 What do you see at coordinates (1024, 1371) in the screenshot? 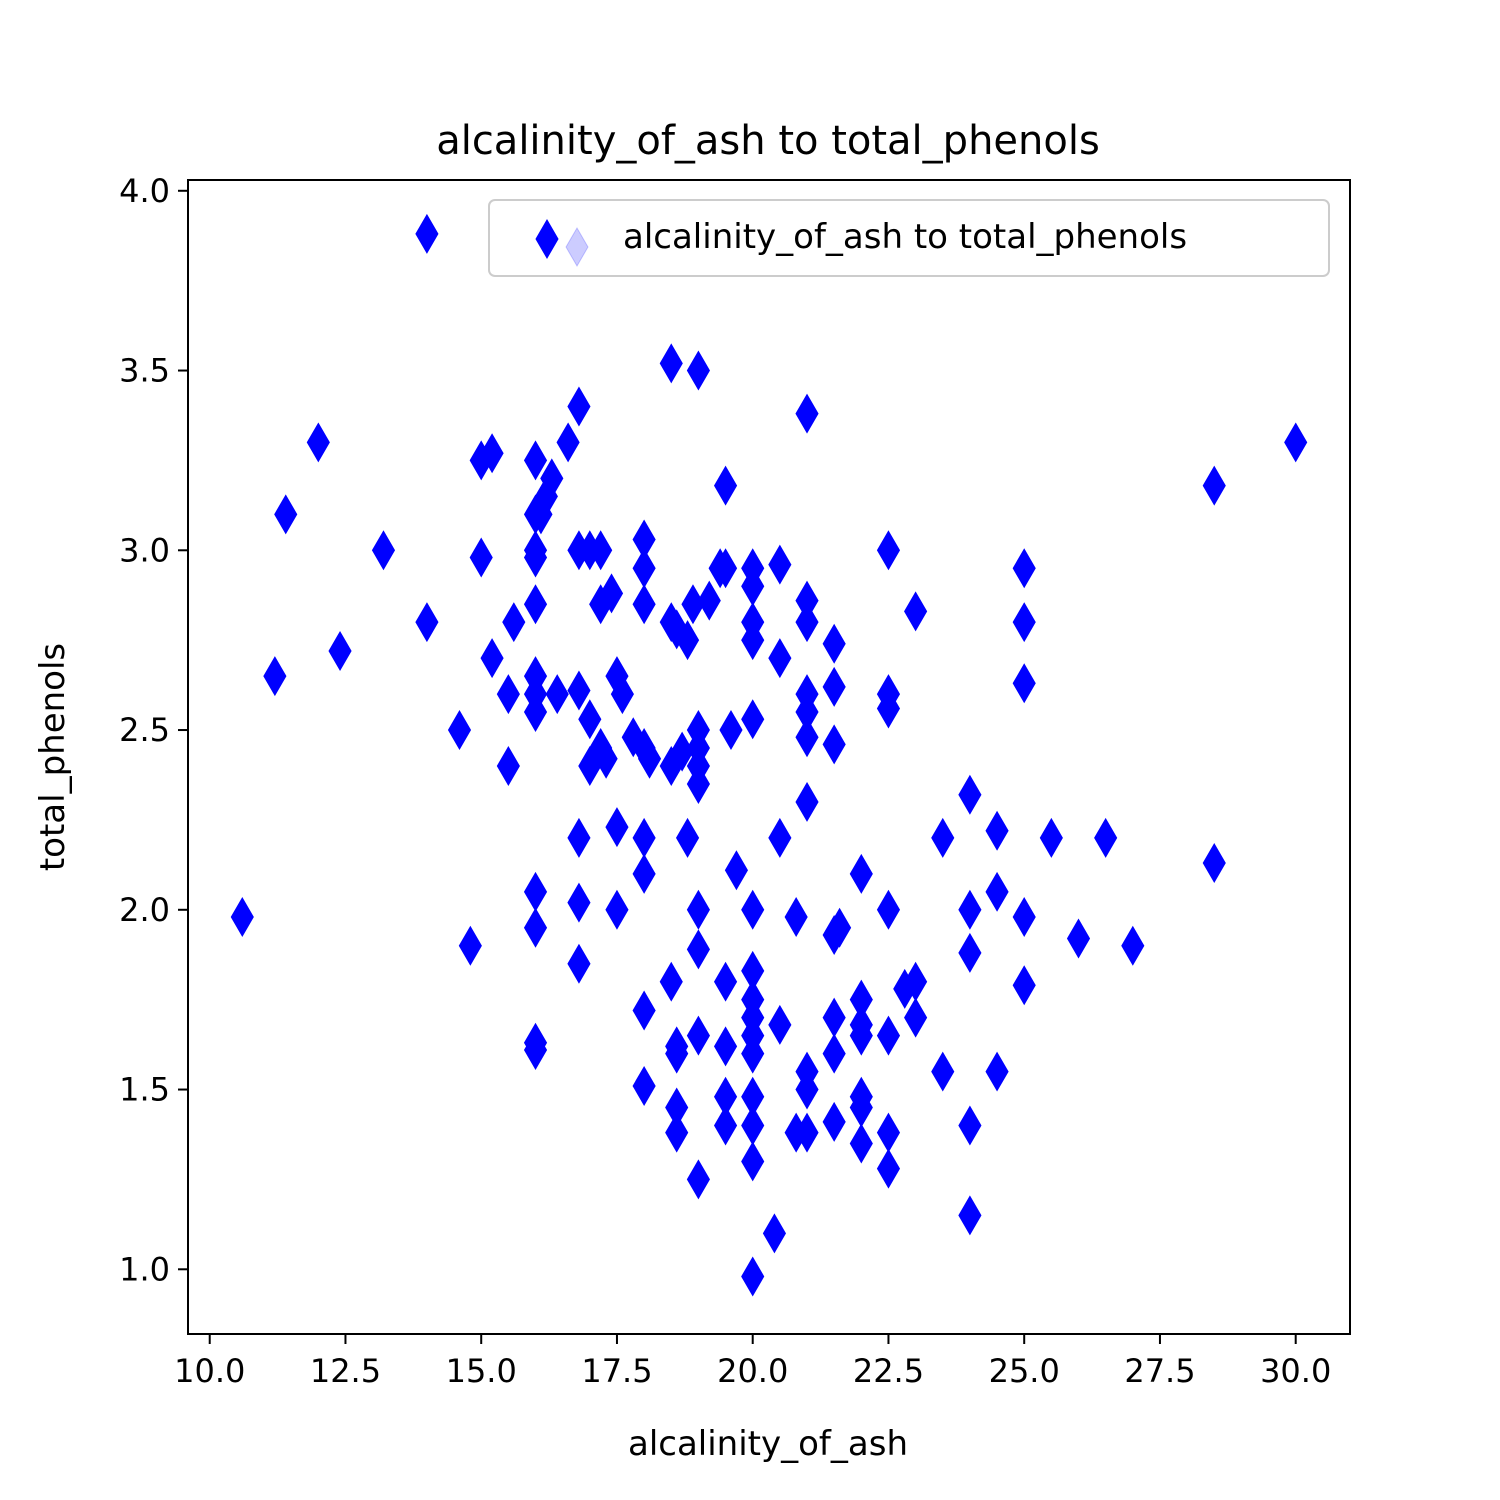
I see `x-tick-label: 25.0` at bounding box center [1024, 1371].